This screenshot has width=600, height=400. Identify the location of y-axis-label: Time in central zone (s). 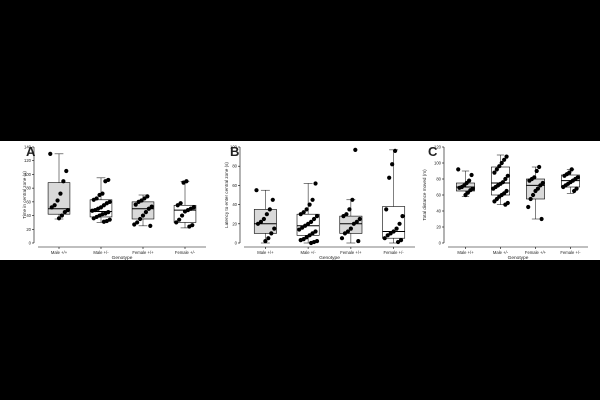
(24, 195).